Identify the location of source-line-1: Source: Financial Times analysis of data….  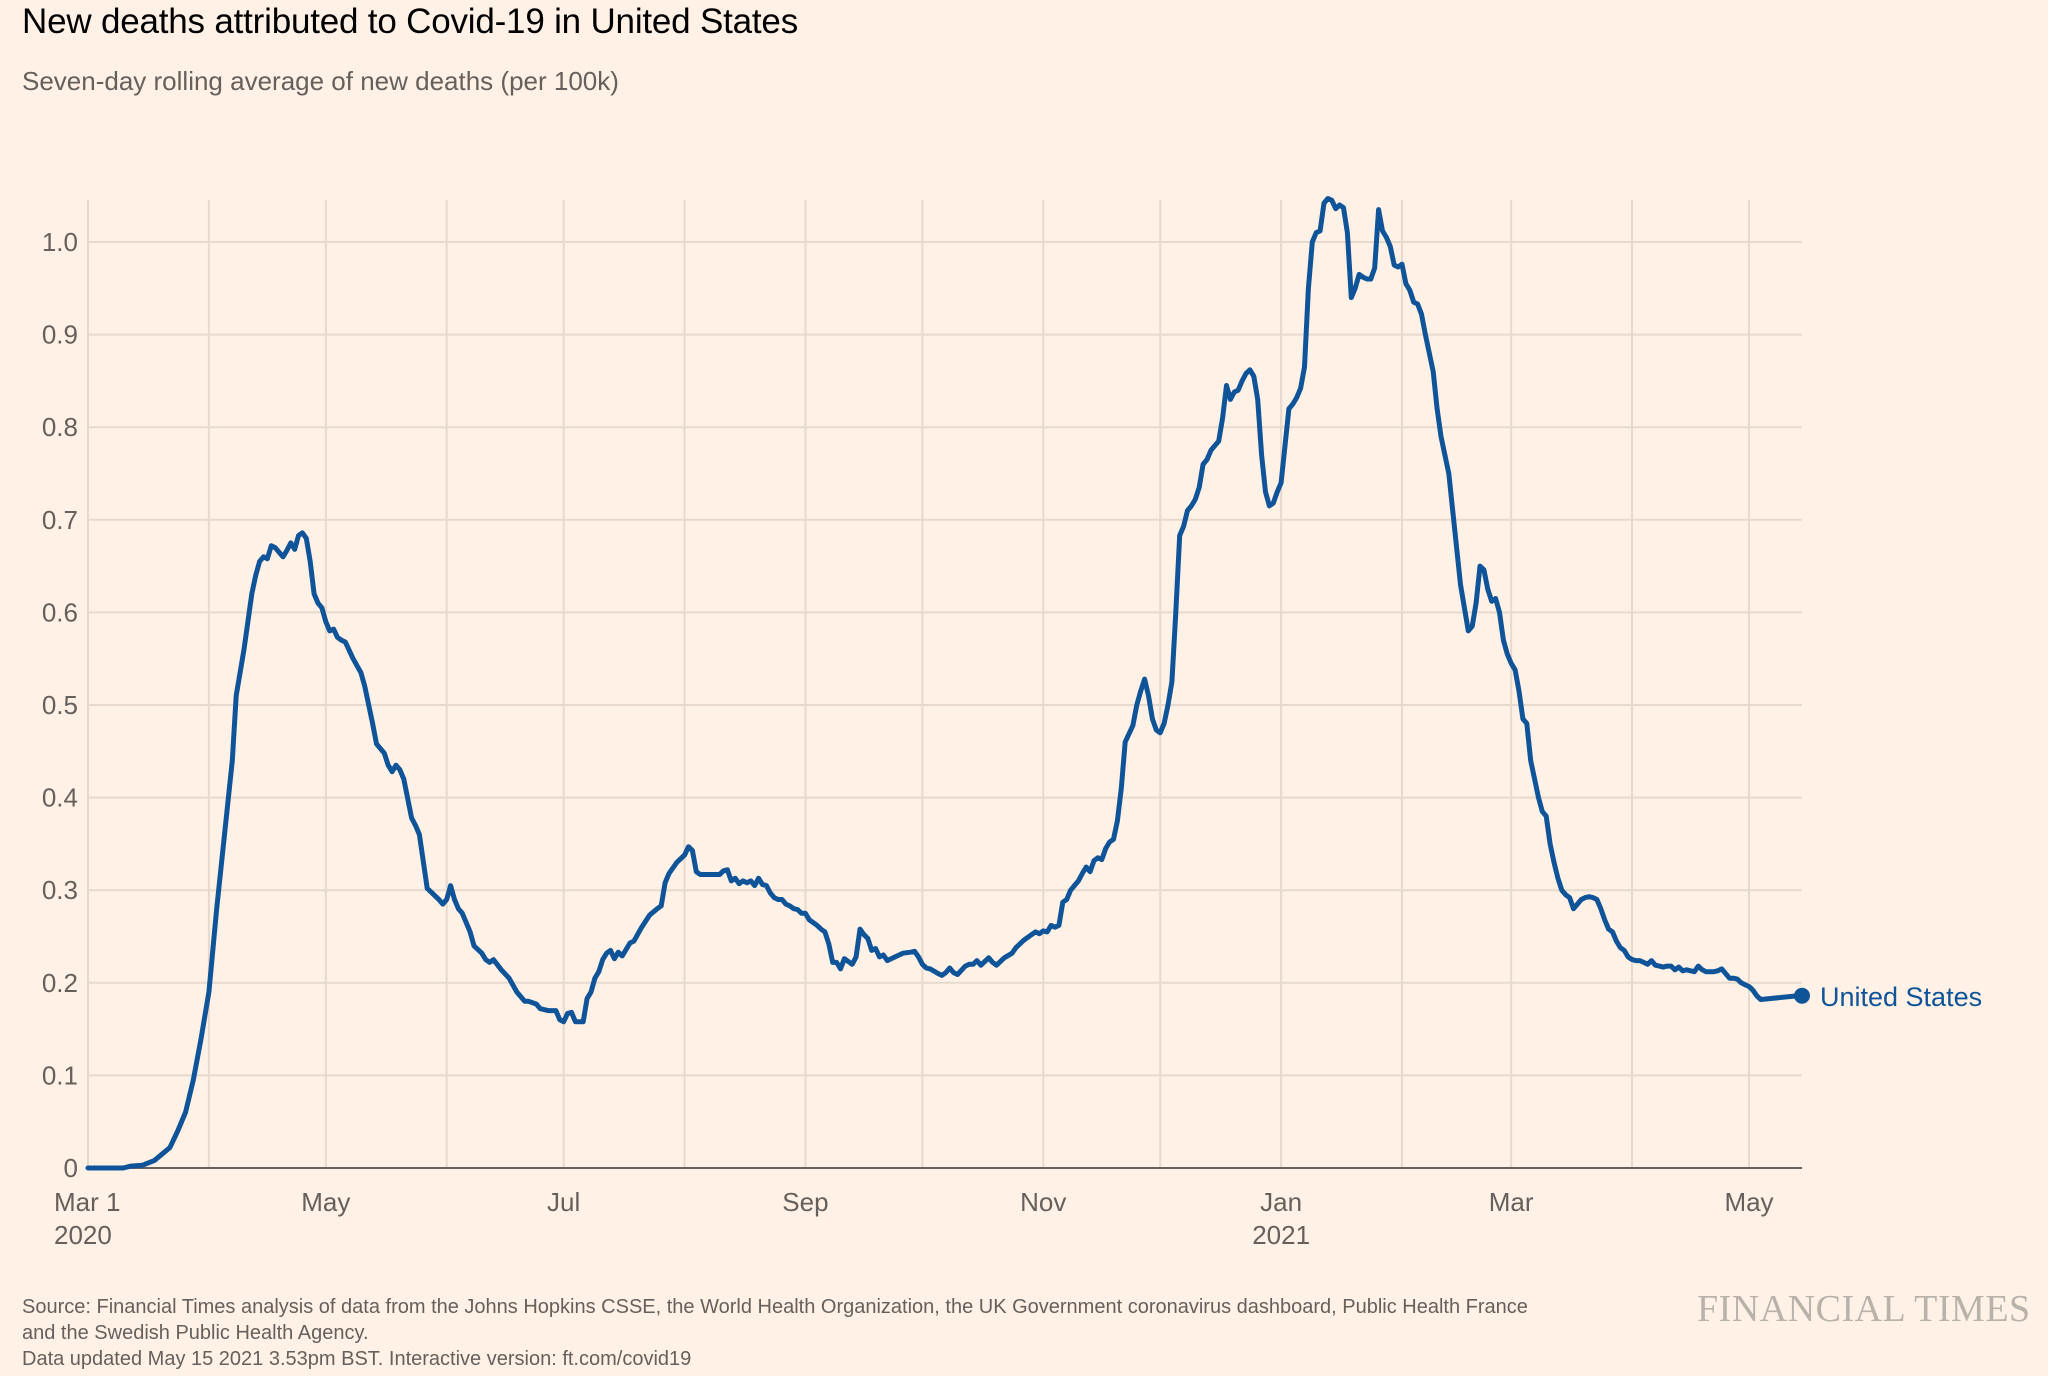
(775, 1307).